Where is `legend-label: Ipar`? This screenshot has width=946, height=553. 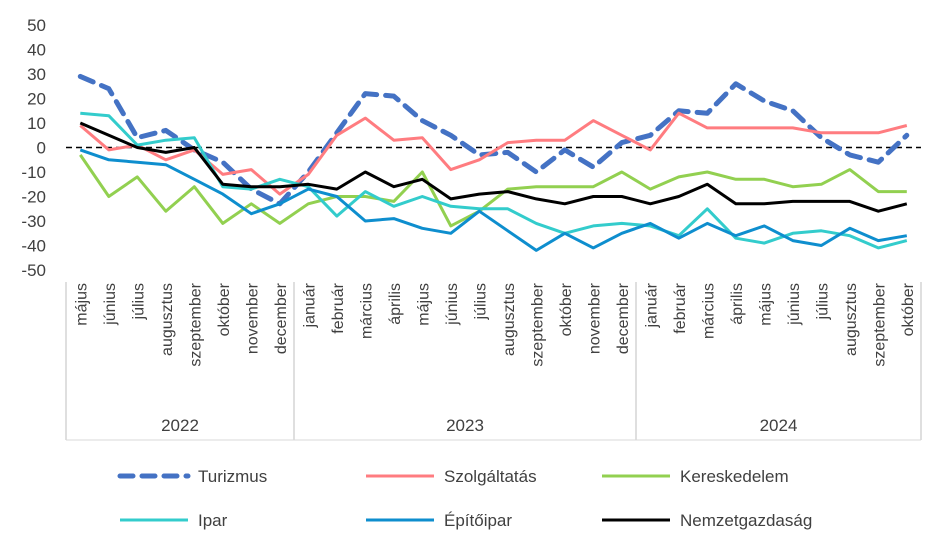
legend-label: Ipar is located at coordinates (213, 520).